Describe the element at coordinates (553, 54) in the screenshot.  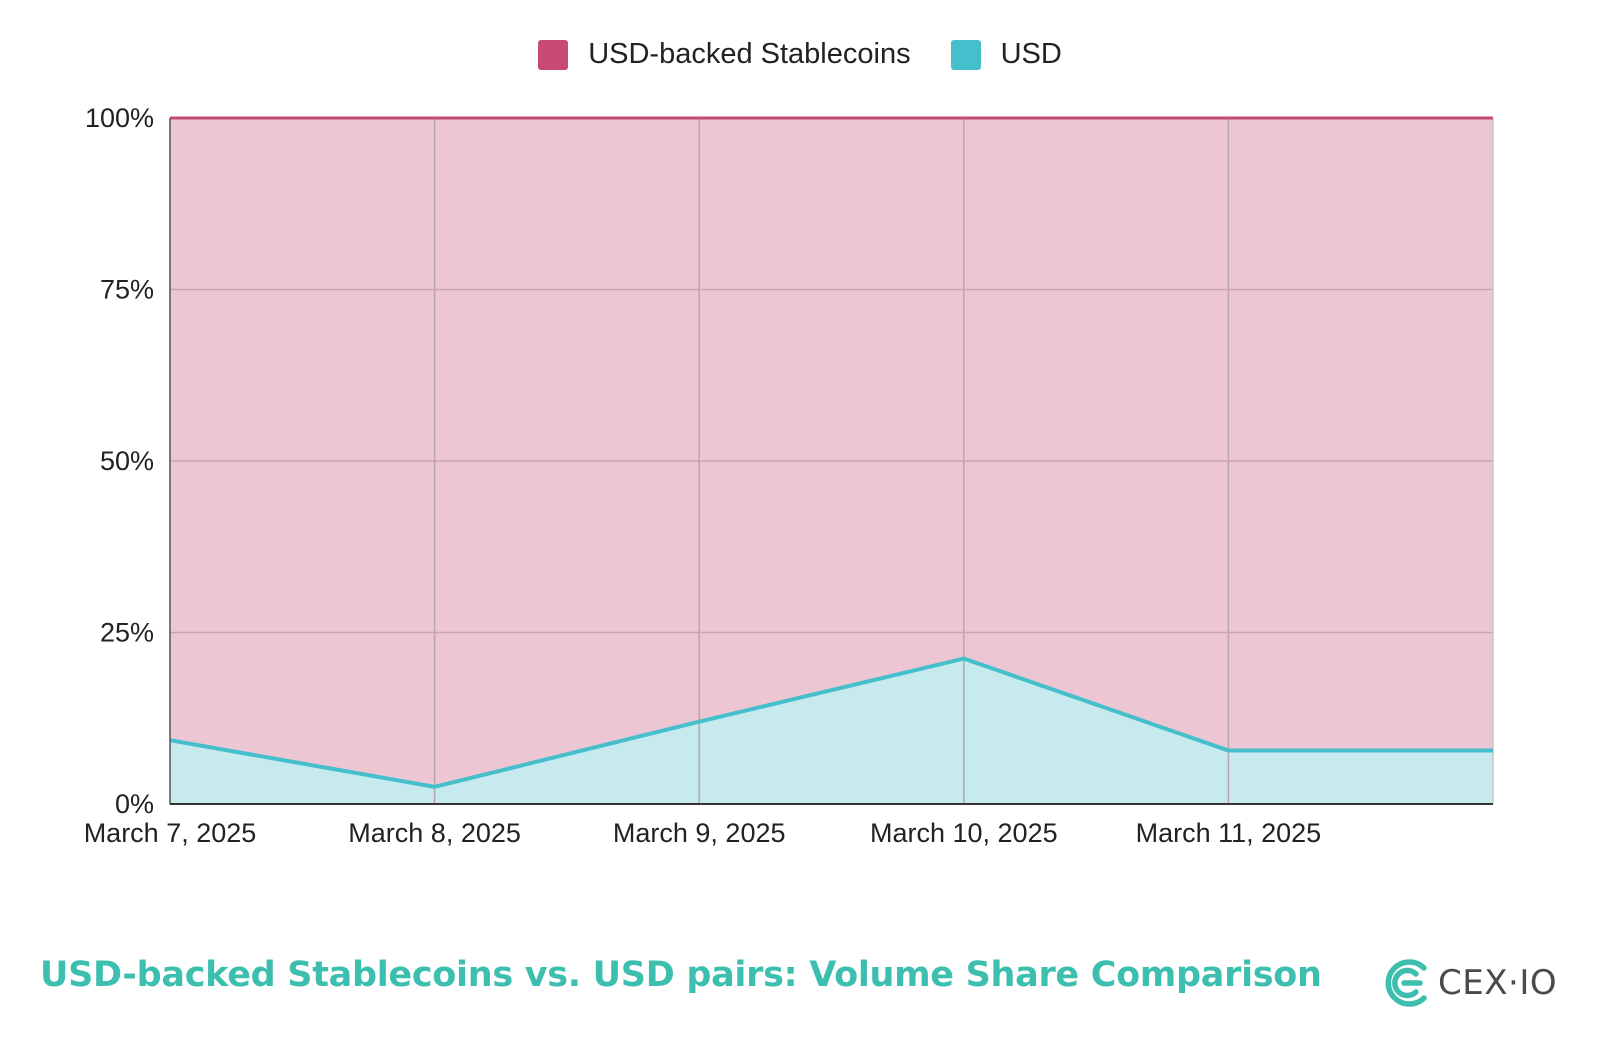
I see `legend-swatch-stablecoins` at that location.